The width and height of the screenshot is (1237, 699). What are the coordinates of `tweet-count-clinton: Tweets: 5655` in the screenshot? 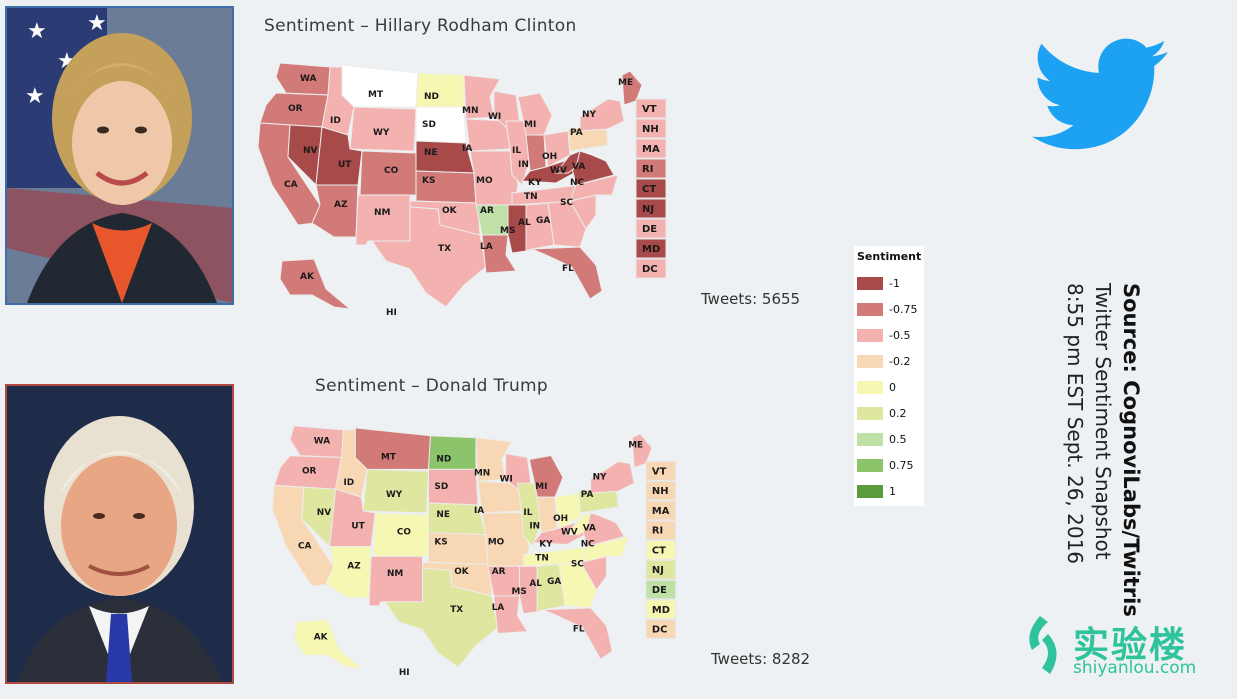 It's located at (751, 299).